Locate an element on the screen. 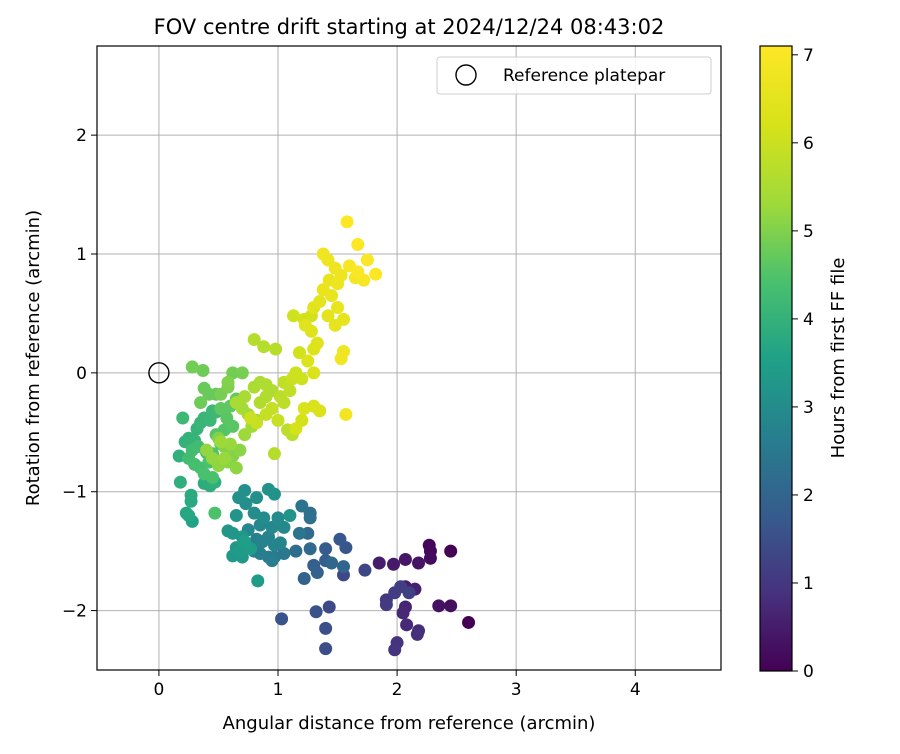 This screenshot has width=900, height=754. colorbar: 0 1 2 3 4 5 6 7 Hours from first FF file is located at coordinates (804, 363).